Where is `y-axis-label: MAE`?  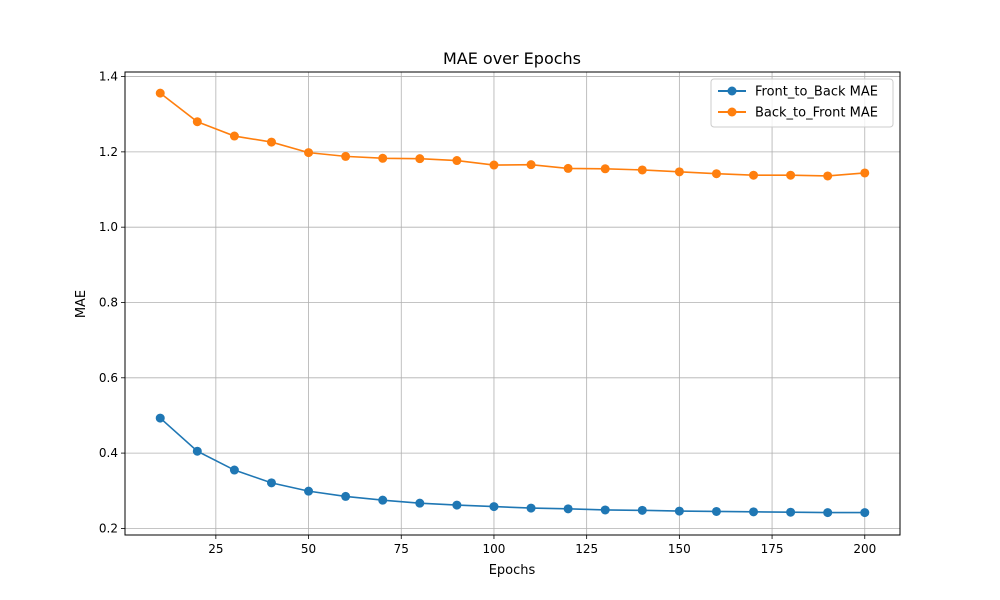
y-axis-label: MAE is located at coordinates (81, 304).